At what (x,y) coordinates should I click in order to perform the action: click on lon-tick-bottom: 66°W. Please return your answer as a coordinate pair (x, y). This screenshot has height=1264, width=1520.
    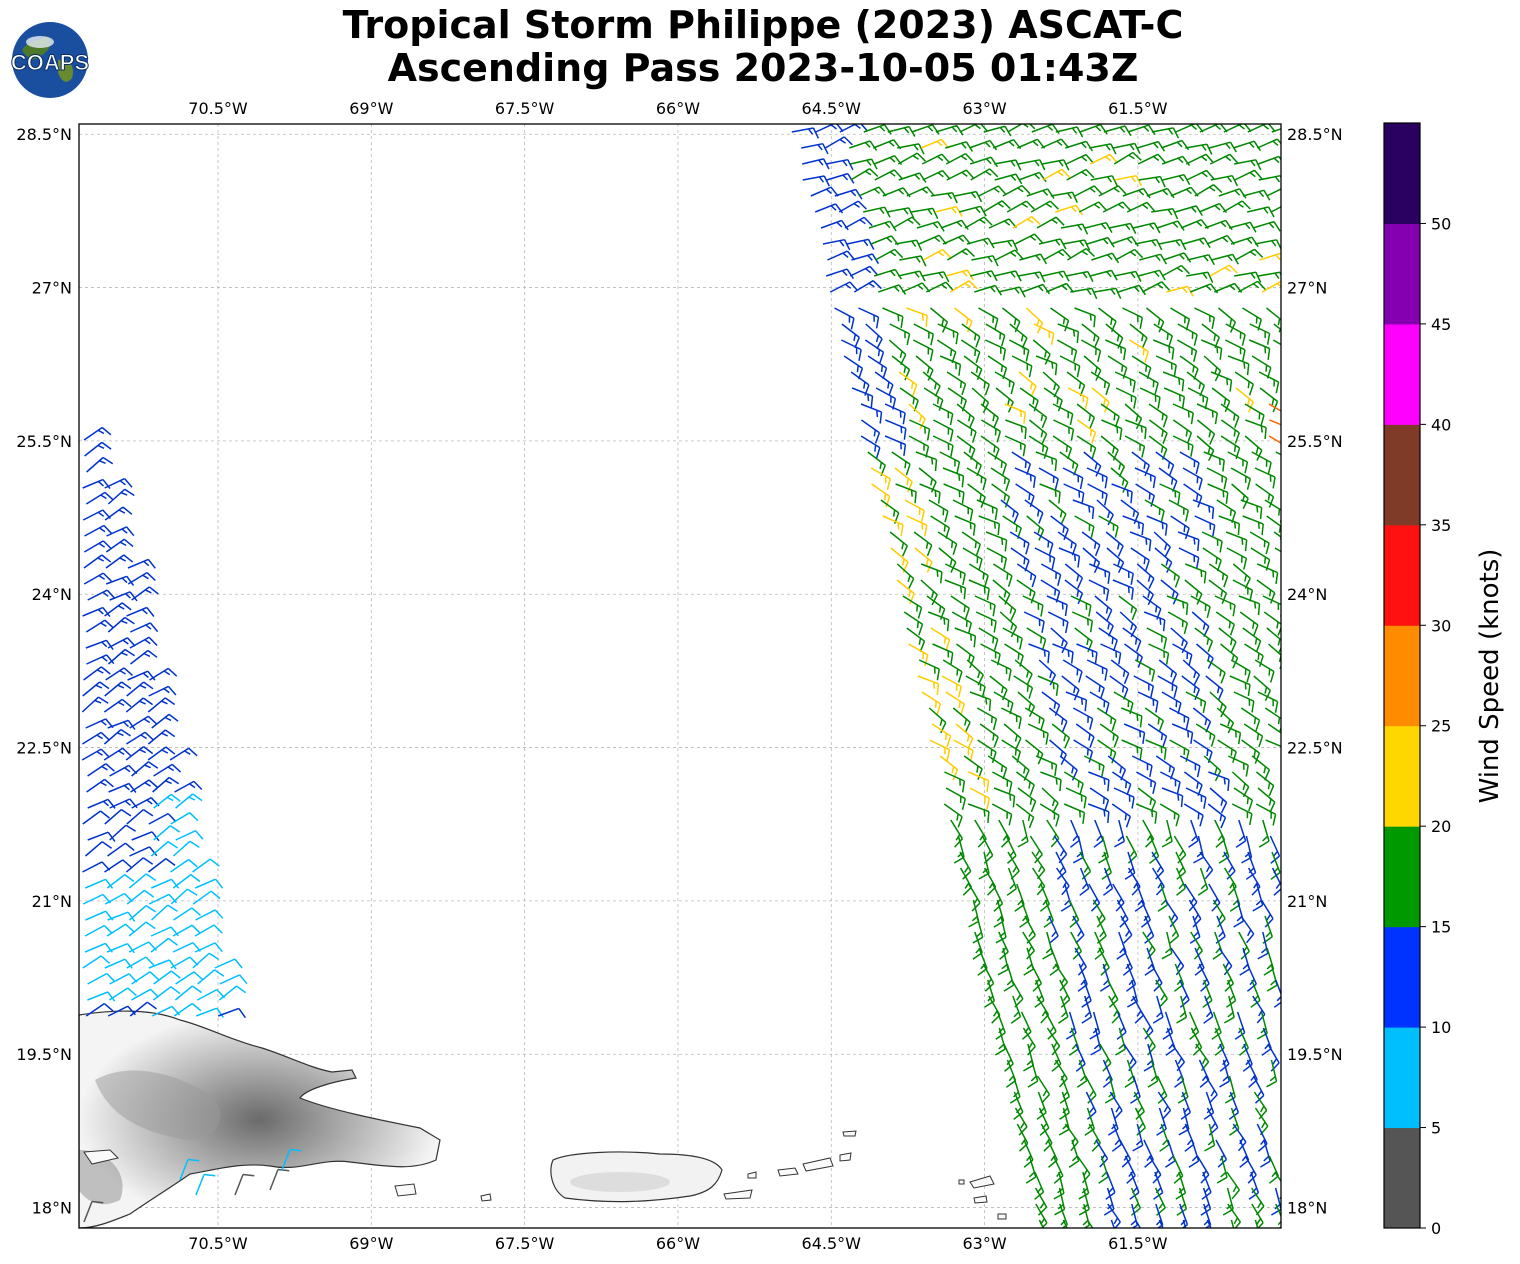
    Looking at the image, I should click on (678, 1243).